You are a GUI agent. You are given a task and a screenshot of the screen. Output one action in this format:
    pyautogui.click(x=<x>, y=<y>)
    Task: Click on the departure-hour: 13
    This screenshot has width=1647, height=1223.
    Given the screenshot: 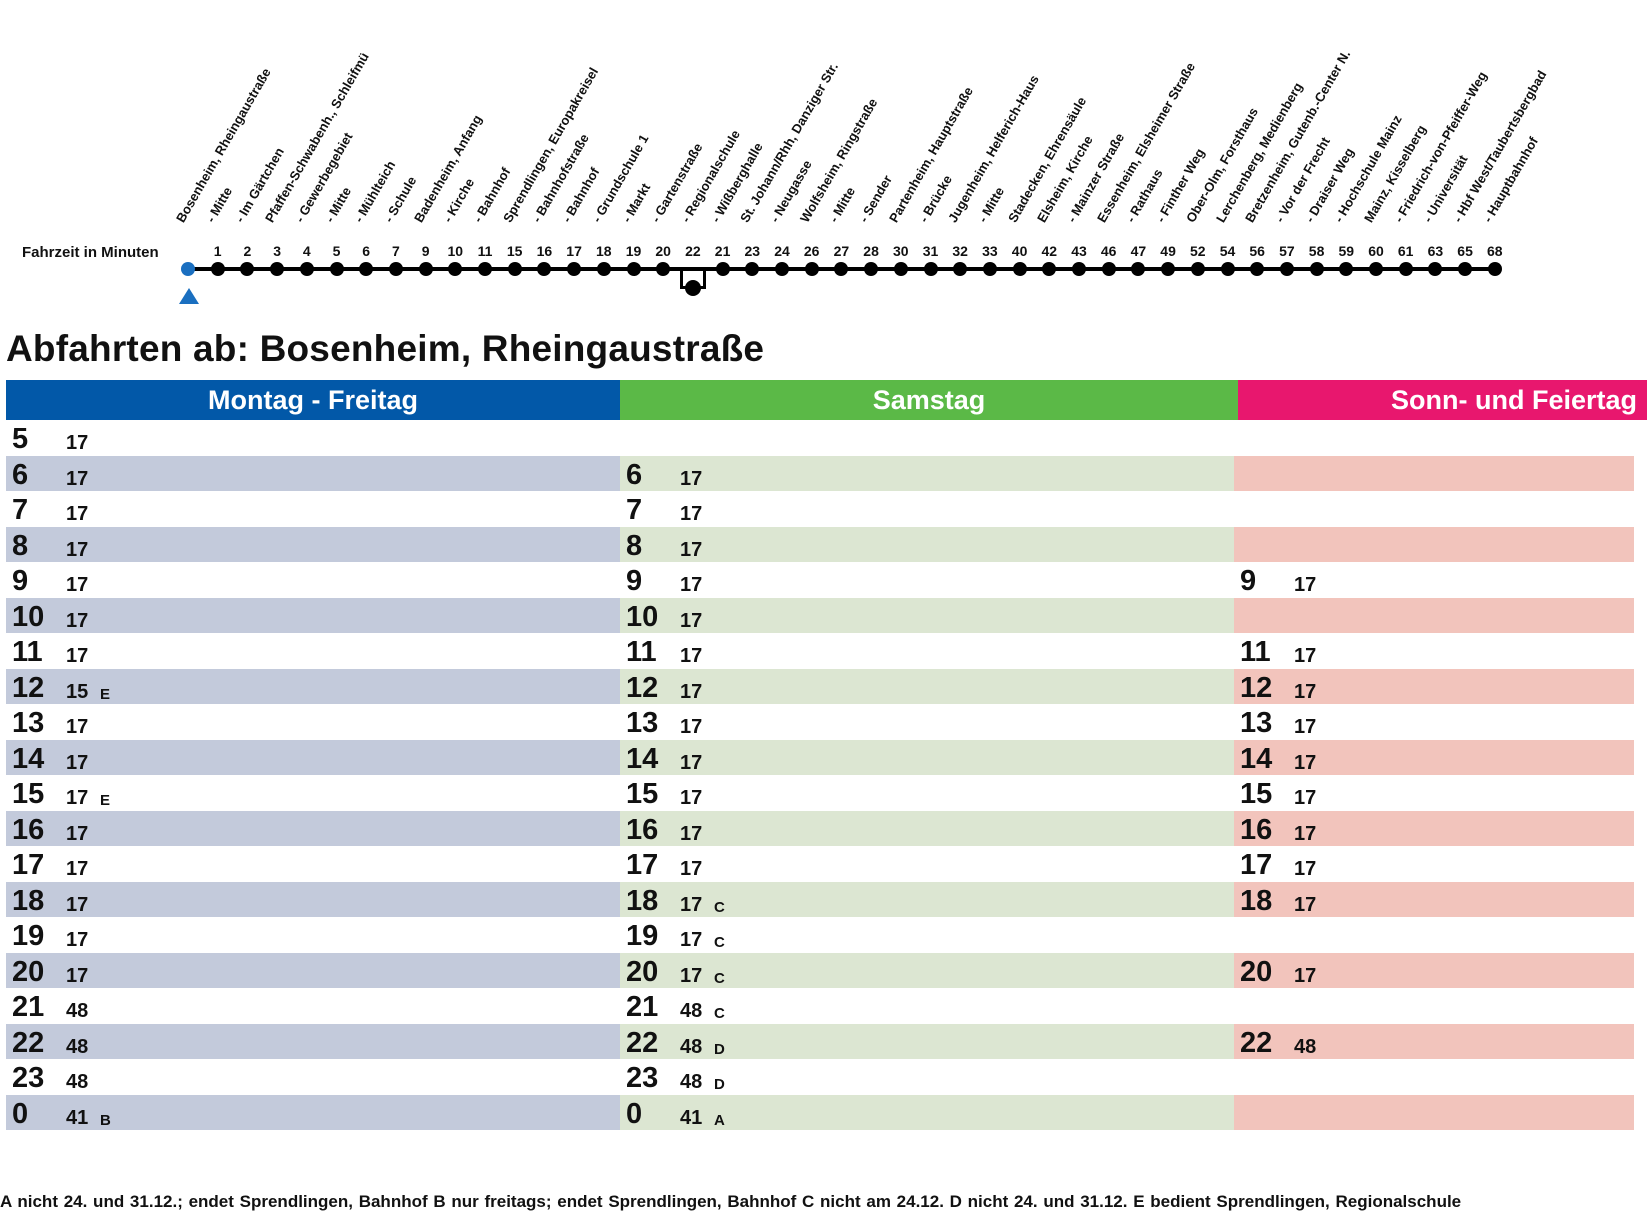 What is the action you would take?
    pyautogui.click(x=642, y=723)
    